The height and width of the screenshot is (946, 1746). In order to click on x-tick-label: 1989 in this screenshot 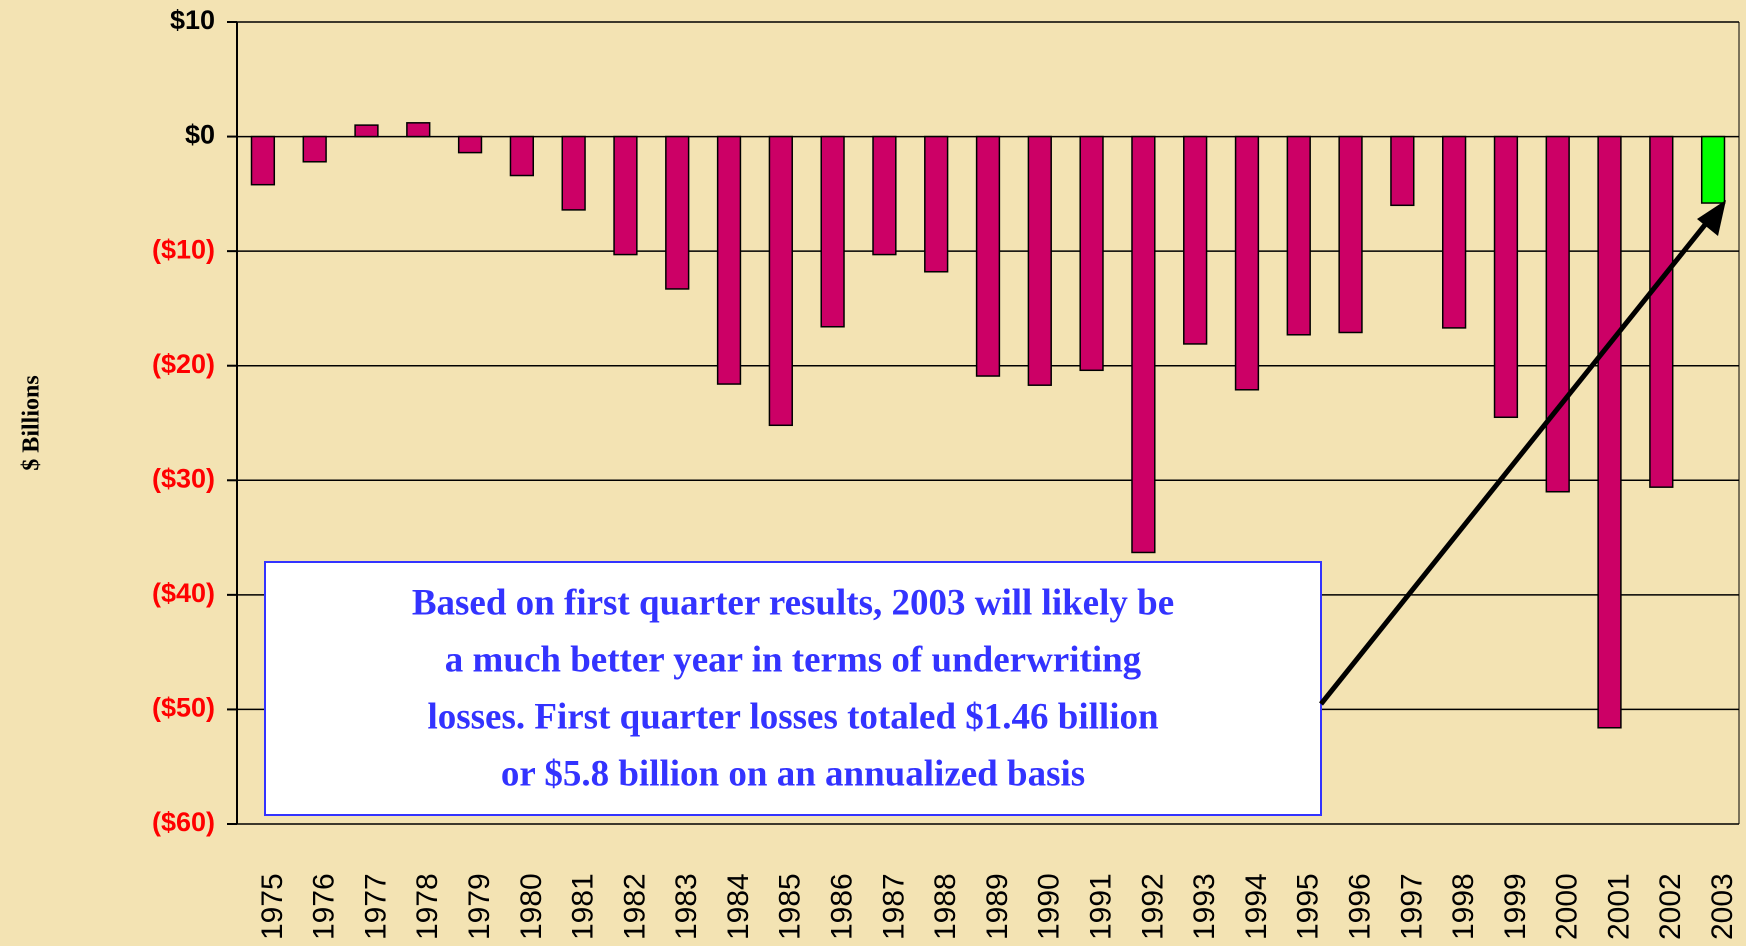, I will do `click(997, 906)`.